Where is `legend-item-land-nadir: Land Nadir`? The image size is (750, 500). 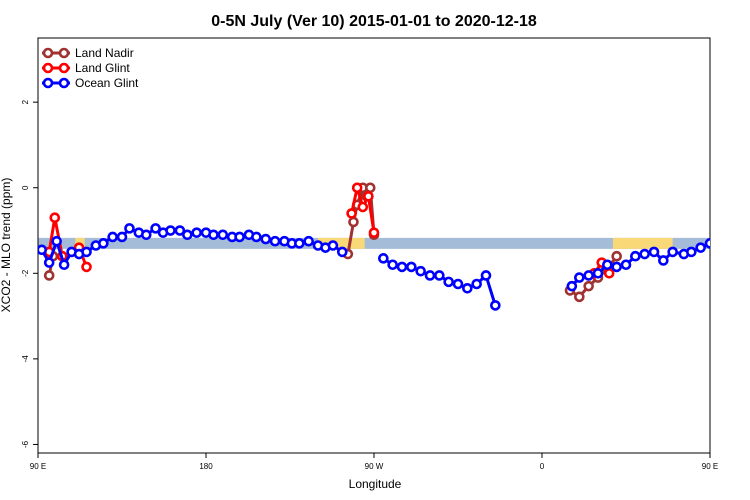 legend-item-land-nadir: Land Nadir is located at coordinates (88, 53).